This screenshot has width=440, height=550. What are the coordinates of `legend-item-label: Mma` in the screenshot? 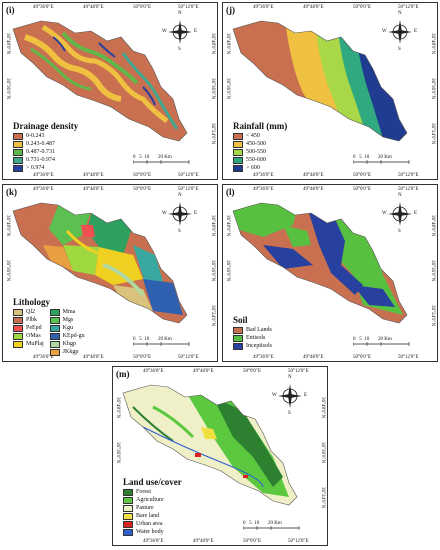 It's located at (69, 312).